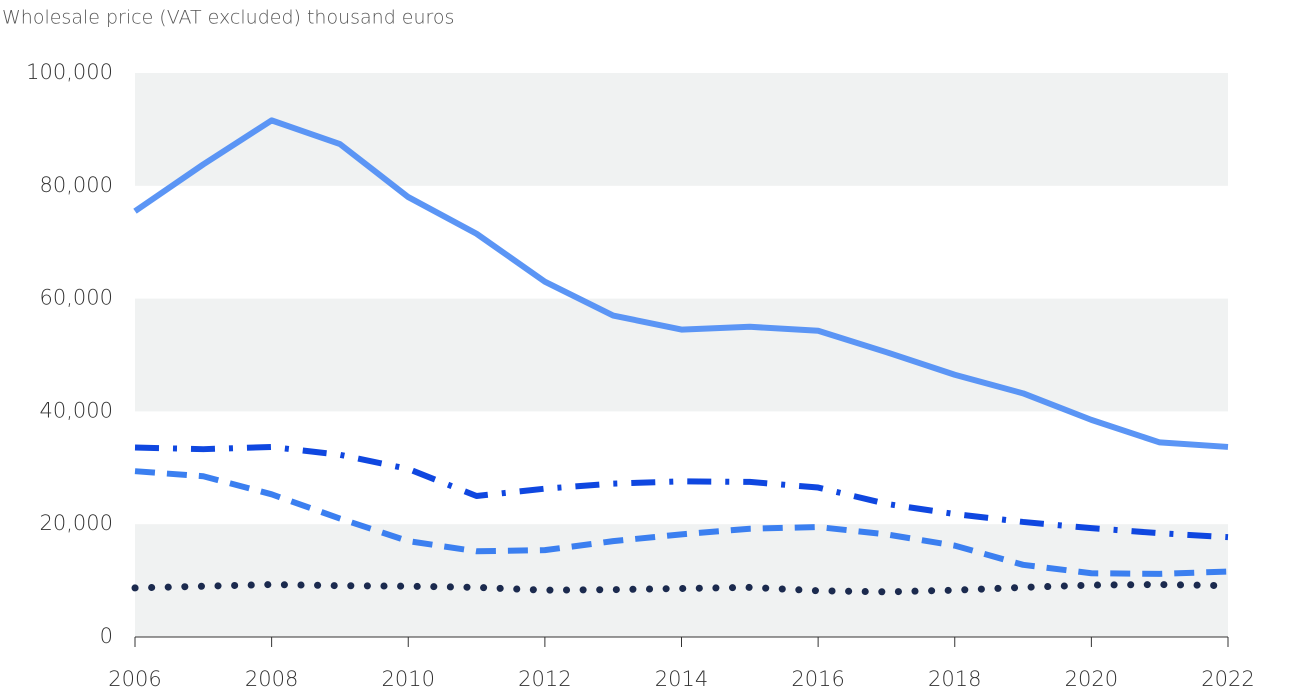  I want to click on x-tick-label: 2008, so click(271, 679).